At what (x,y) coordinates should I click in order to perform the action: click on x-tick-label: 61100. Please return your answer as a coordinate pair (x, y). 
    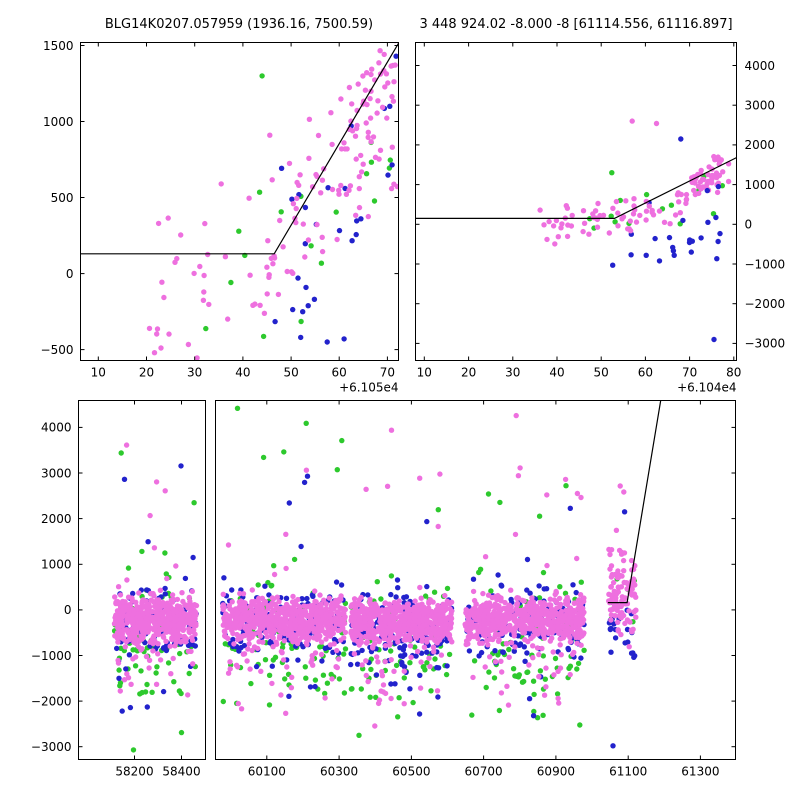
    Looking at the image, I should click on (628, 772).